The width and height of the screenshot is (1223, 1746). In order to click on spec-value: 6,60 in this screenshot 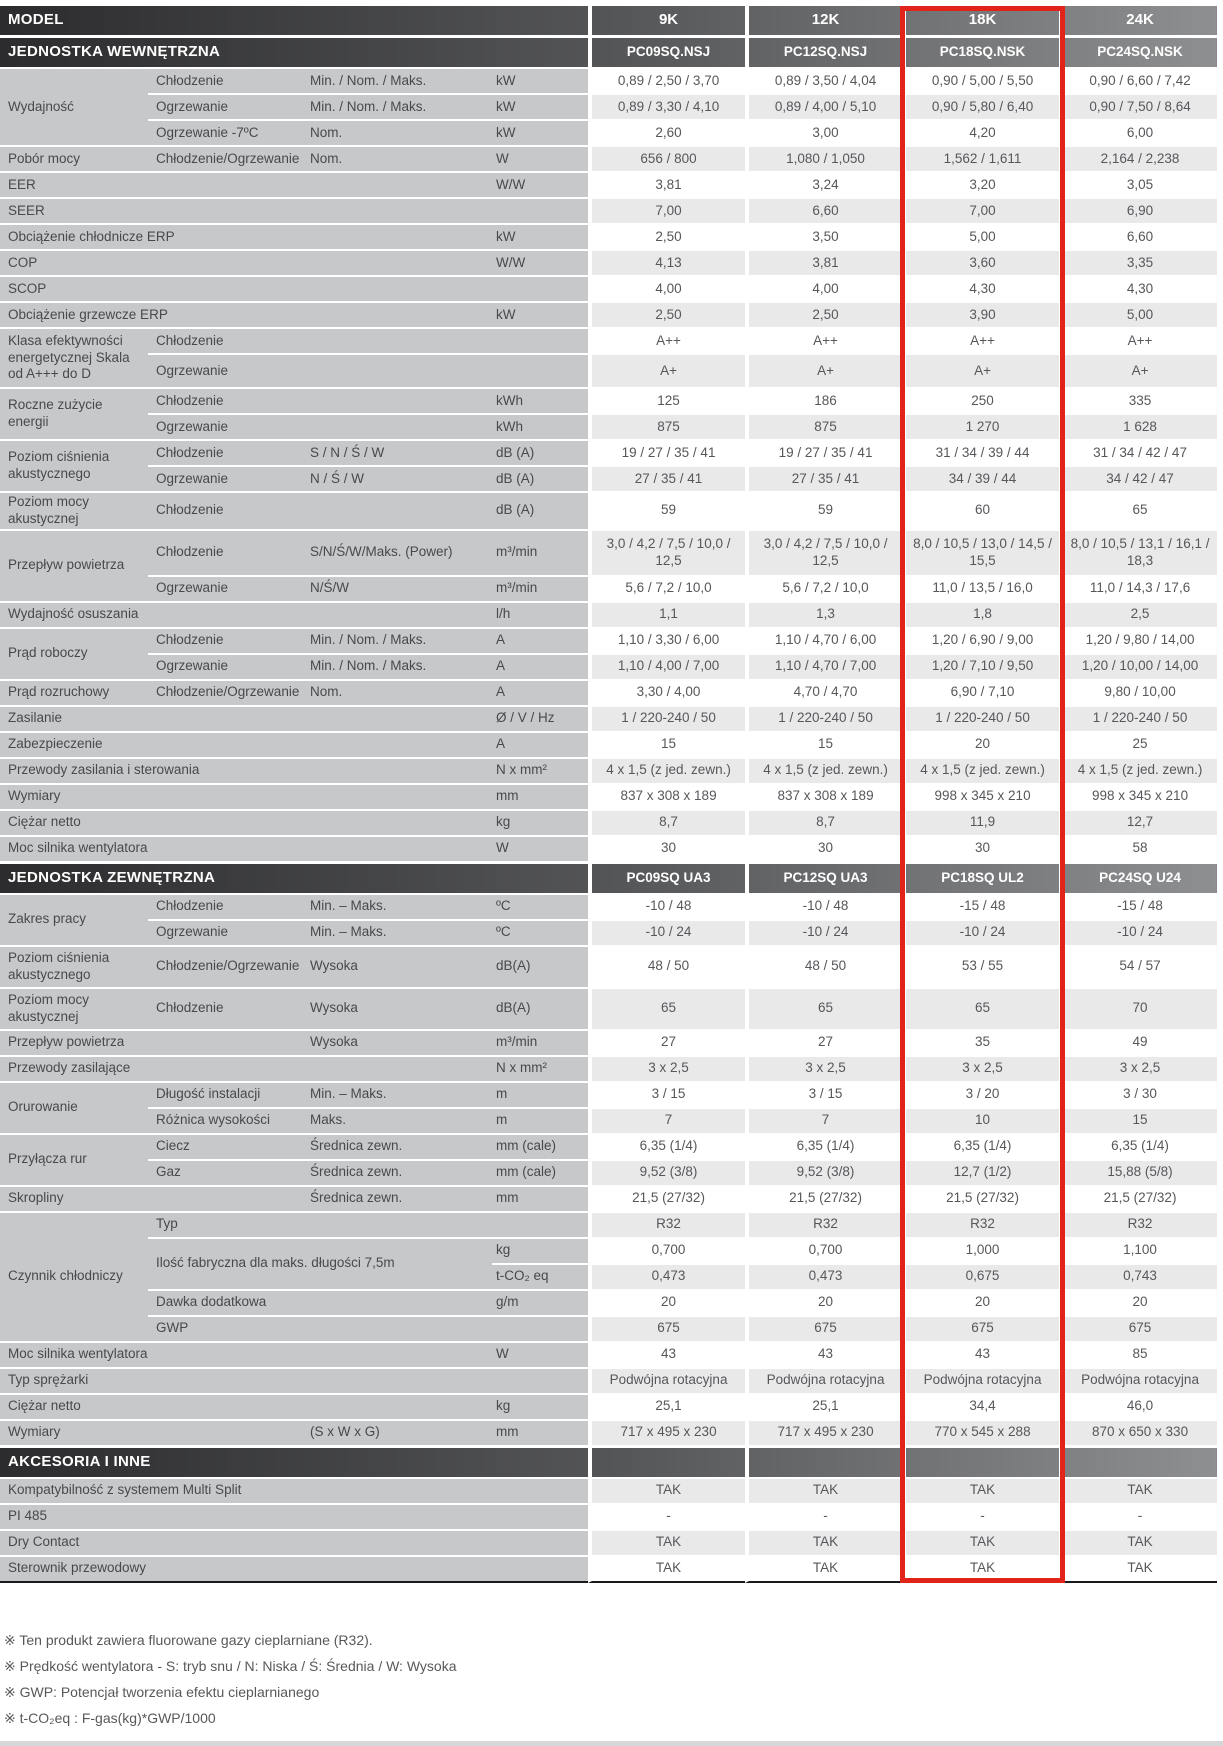, I will do `click(1138, 236)`.